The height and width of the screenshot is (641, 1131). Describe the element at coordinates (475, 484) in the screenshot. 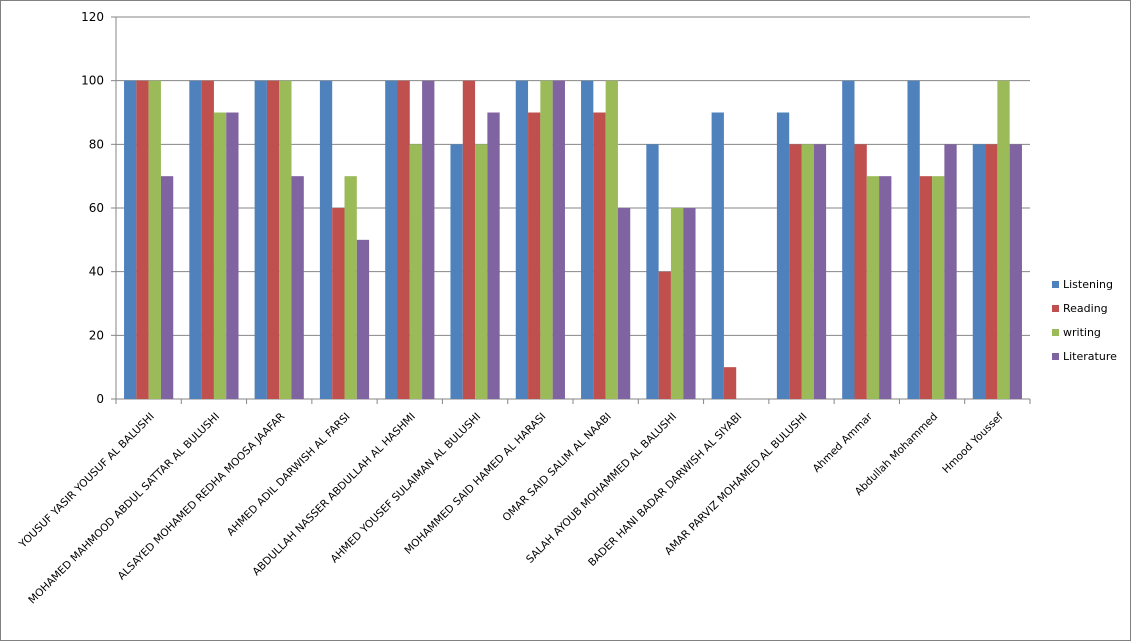

I see `x-tick-label: MOHAMMED SAID HAMED AL HARASI` at that location.